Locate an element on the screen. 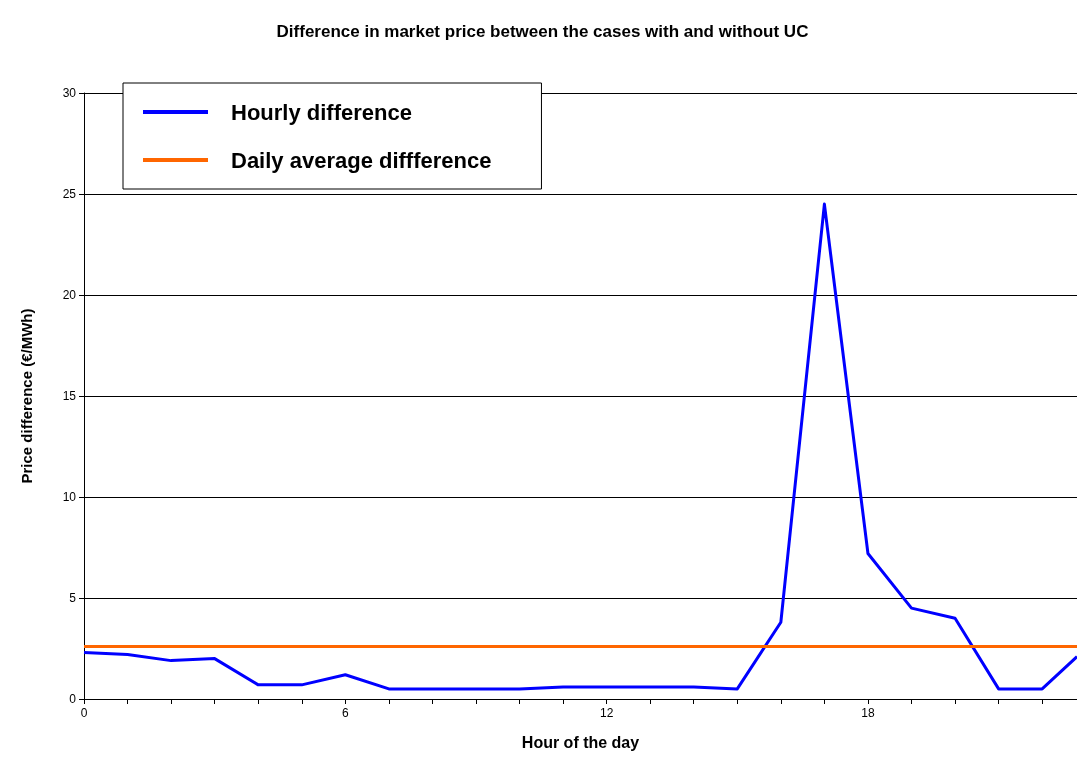  x-tick-label: 0 is located at coordinates (84, 713).